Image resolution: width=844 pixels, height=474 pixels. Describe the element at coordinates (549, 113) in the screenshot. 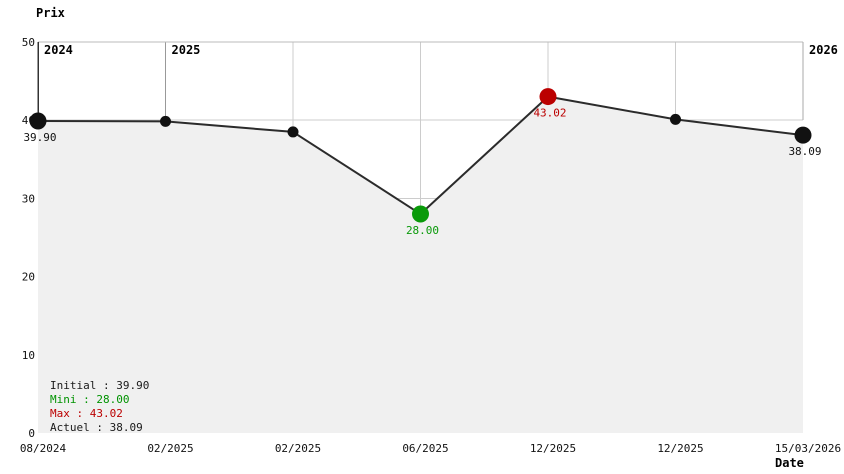

I see `data-point-label: 43.02` at that location.